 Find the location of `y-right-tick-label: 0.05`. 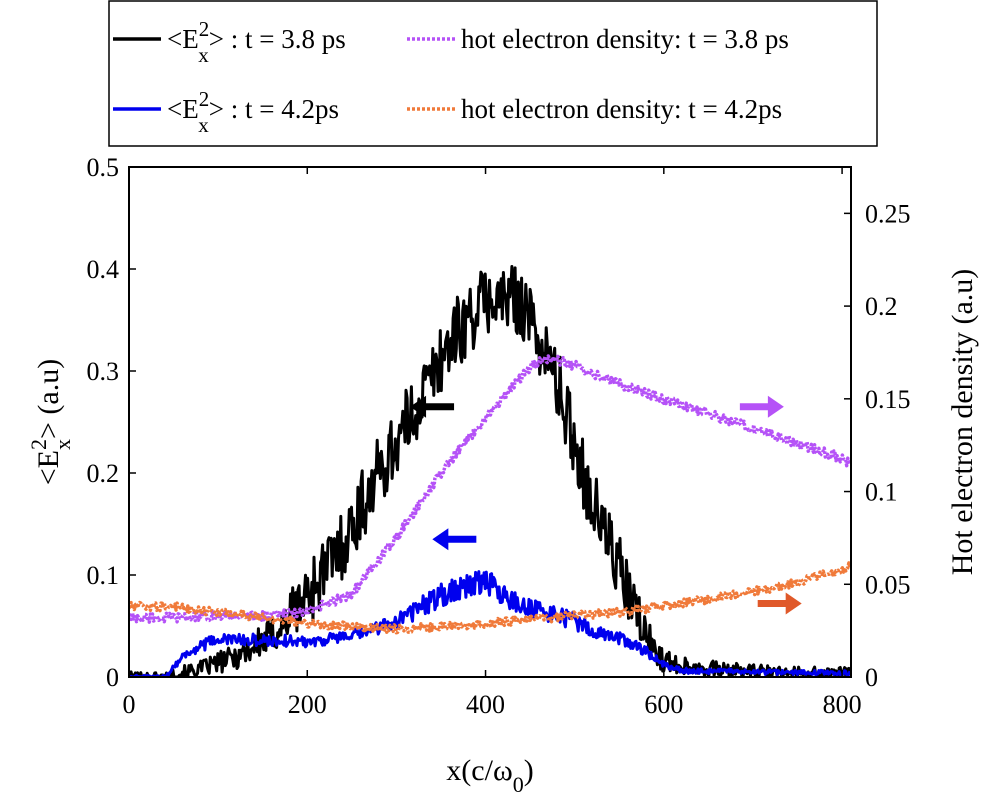

y-right-tick-label: 0.05 is located at coordinates (888, 584).